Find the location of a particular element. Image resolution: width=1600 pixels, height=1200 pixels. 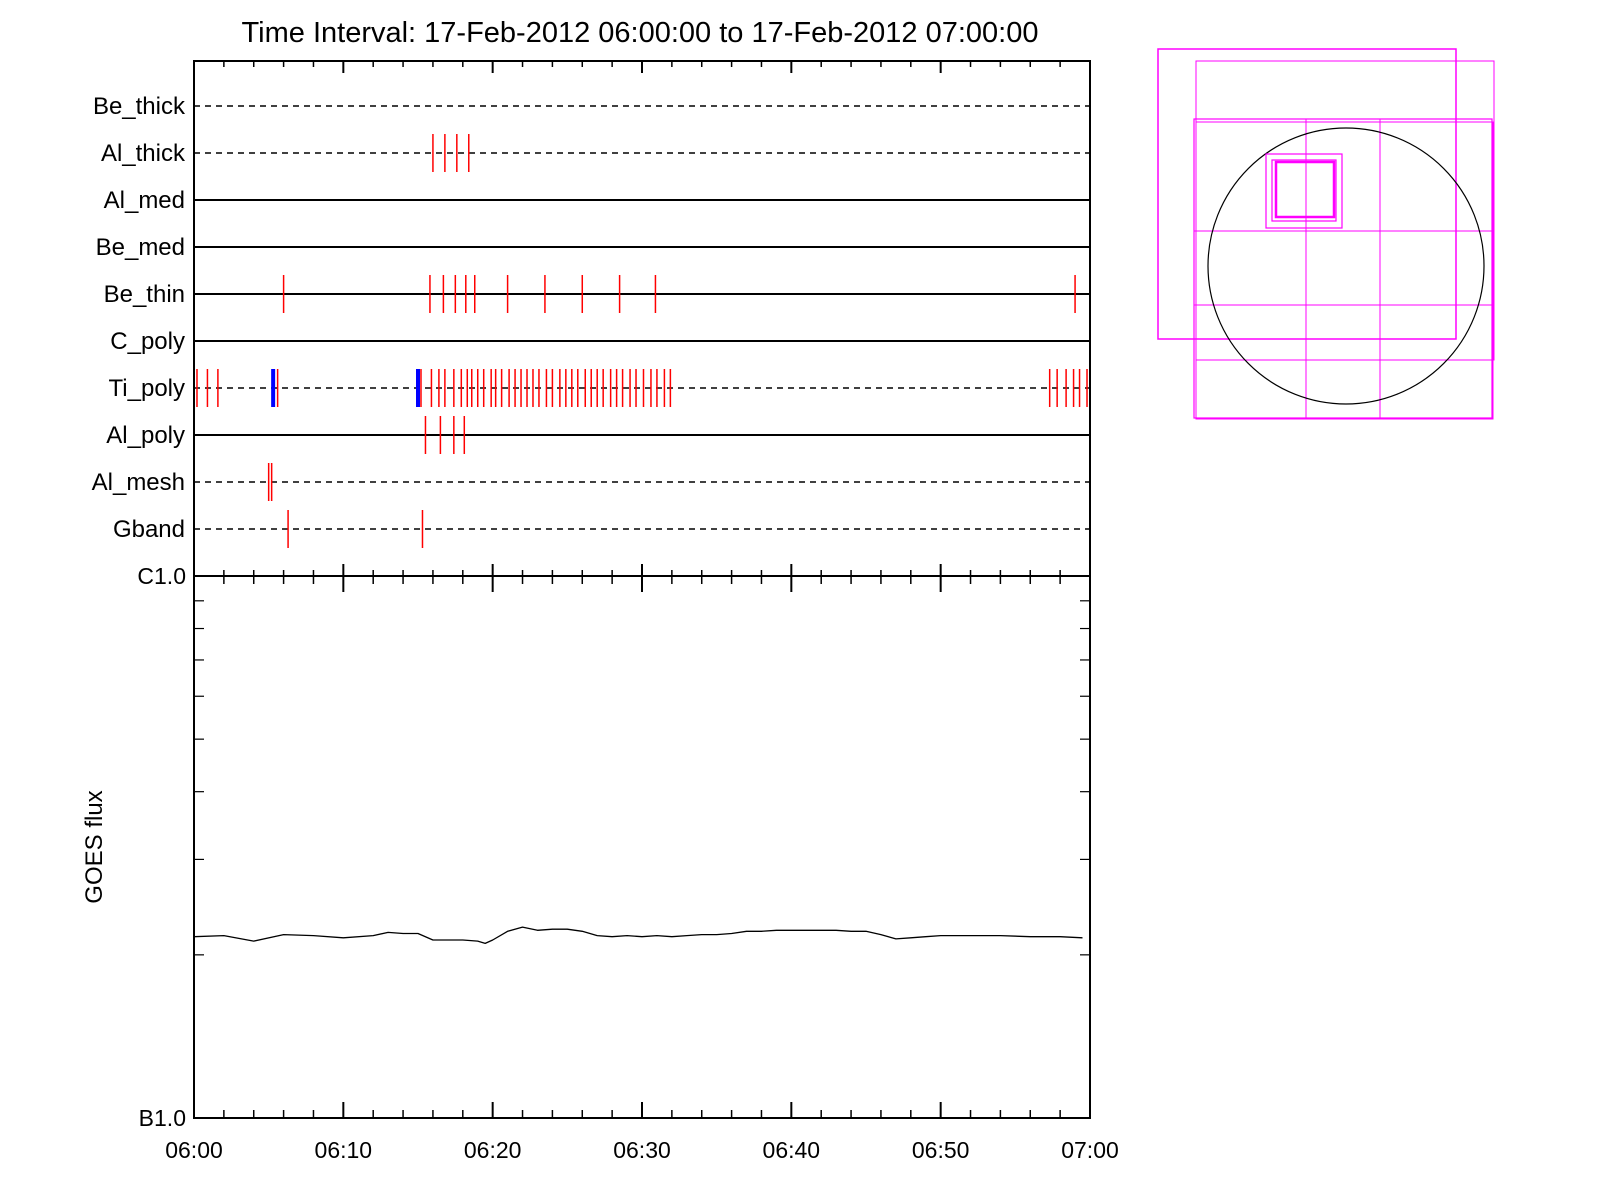

fov-box-a is located at coordinates (1343, 268).